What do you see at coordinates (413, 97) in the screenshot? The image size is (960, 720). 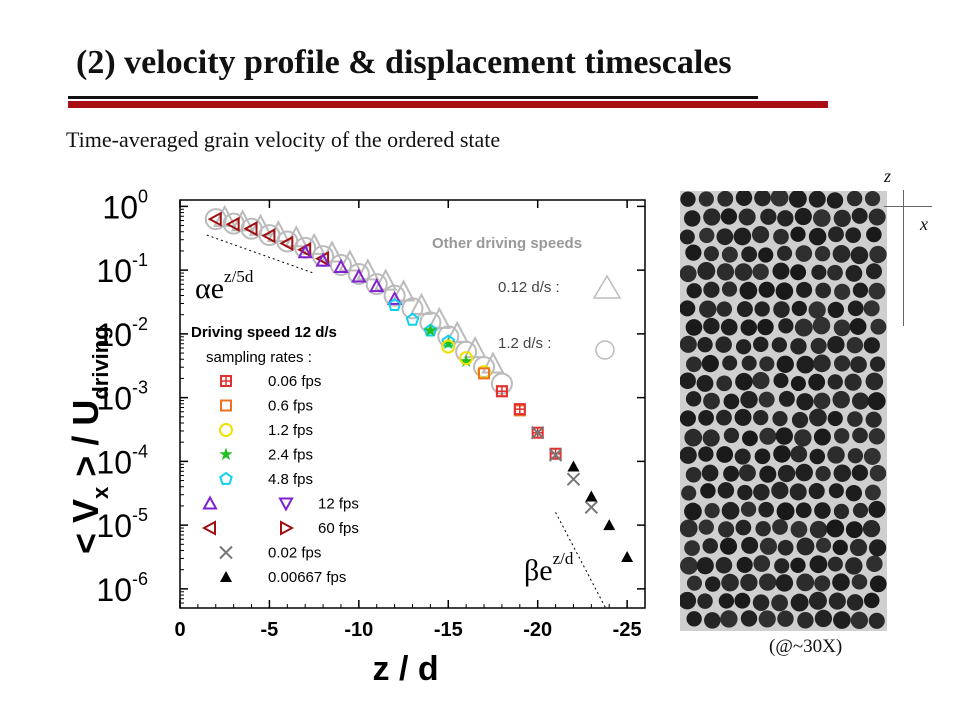 I see `title-underline-black` at bounding box center [413, 97].